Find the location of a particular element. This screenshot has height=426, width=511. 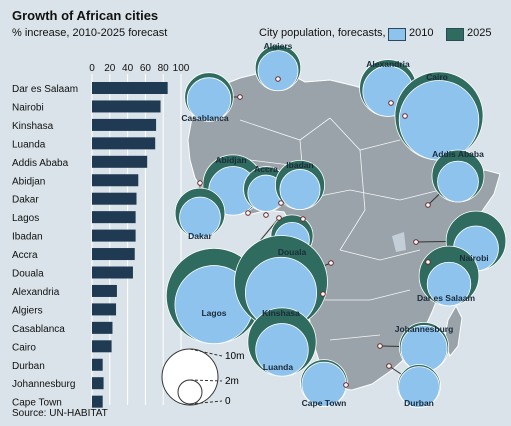

city-label: Algiers is located at coordinates (278, 46).